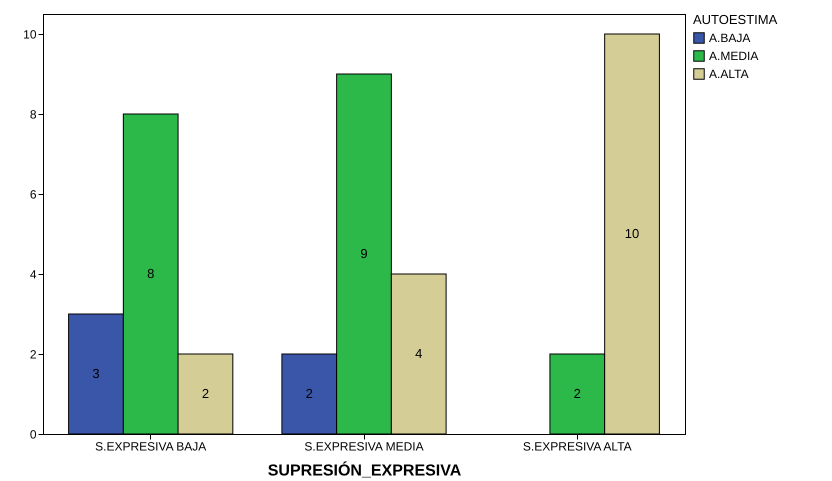 The width and height of the screenshot is (832, 481). What do you see at coordinates (729, 74) in the screenshot?
I see `legend-label: A.ALTA` at bounding box center [729, 74].